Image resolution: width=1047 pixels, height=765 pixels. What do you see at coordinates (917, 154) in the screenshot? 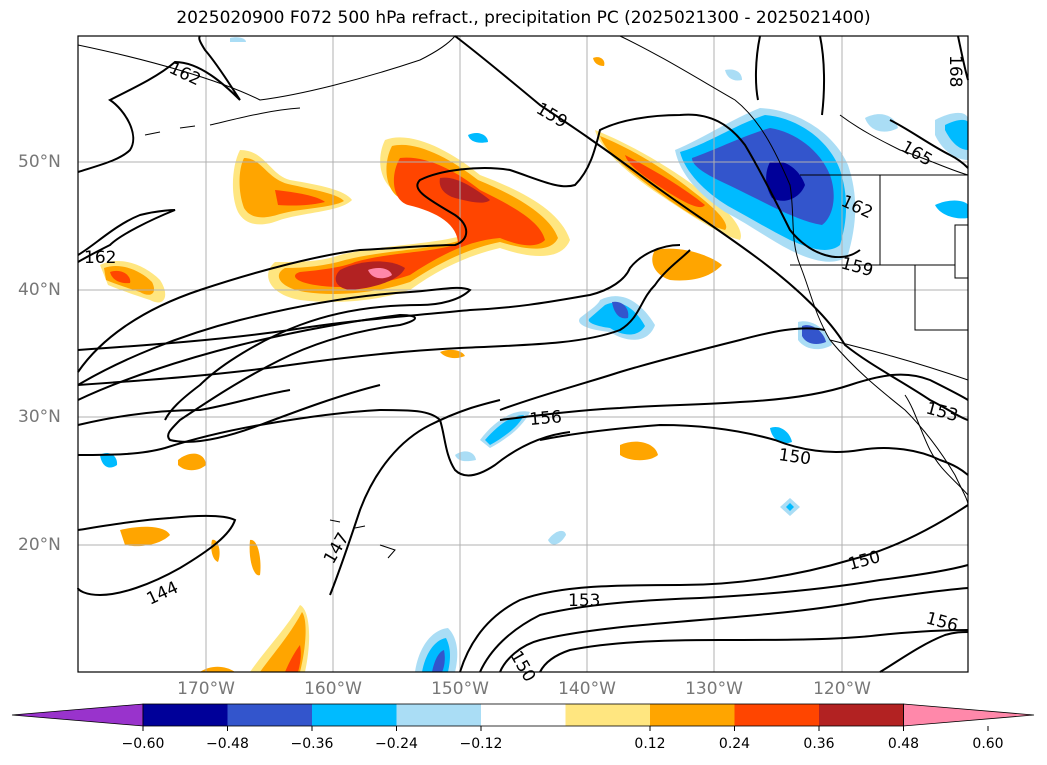
I see `contour-label: 165` at bounding box center [917, 154].